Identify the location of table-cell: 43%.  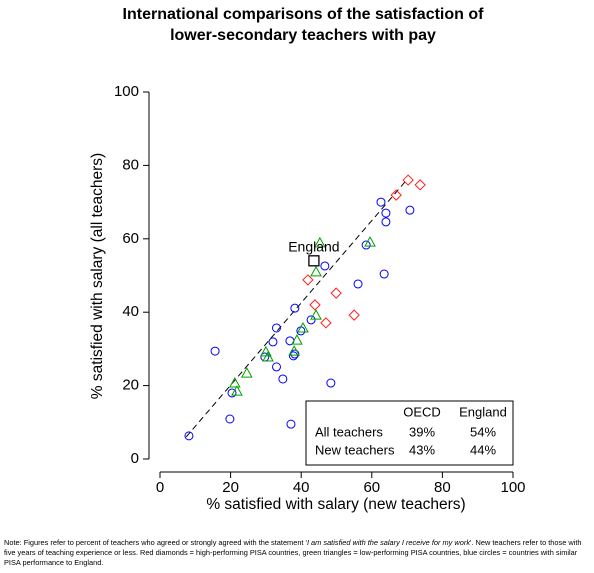
(422, 449).